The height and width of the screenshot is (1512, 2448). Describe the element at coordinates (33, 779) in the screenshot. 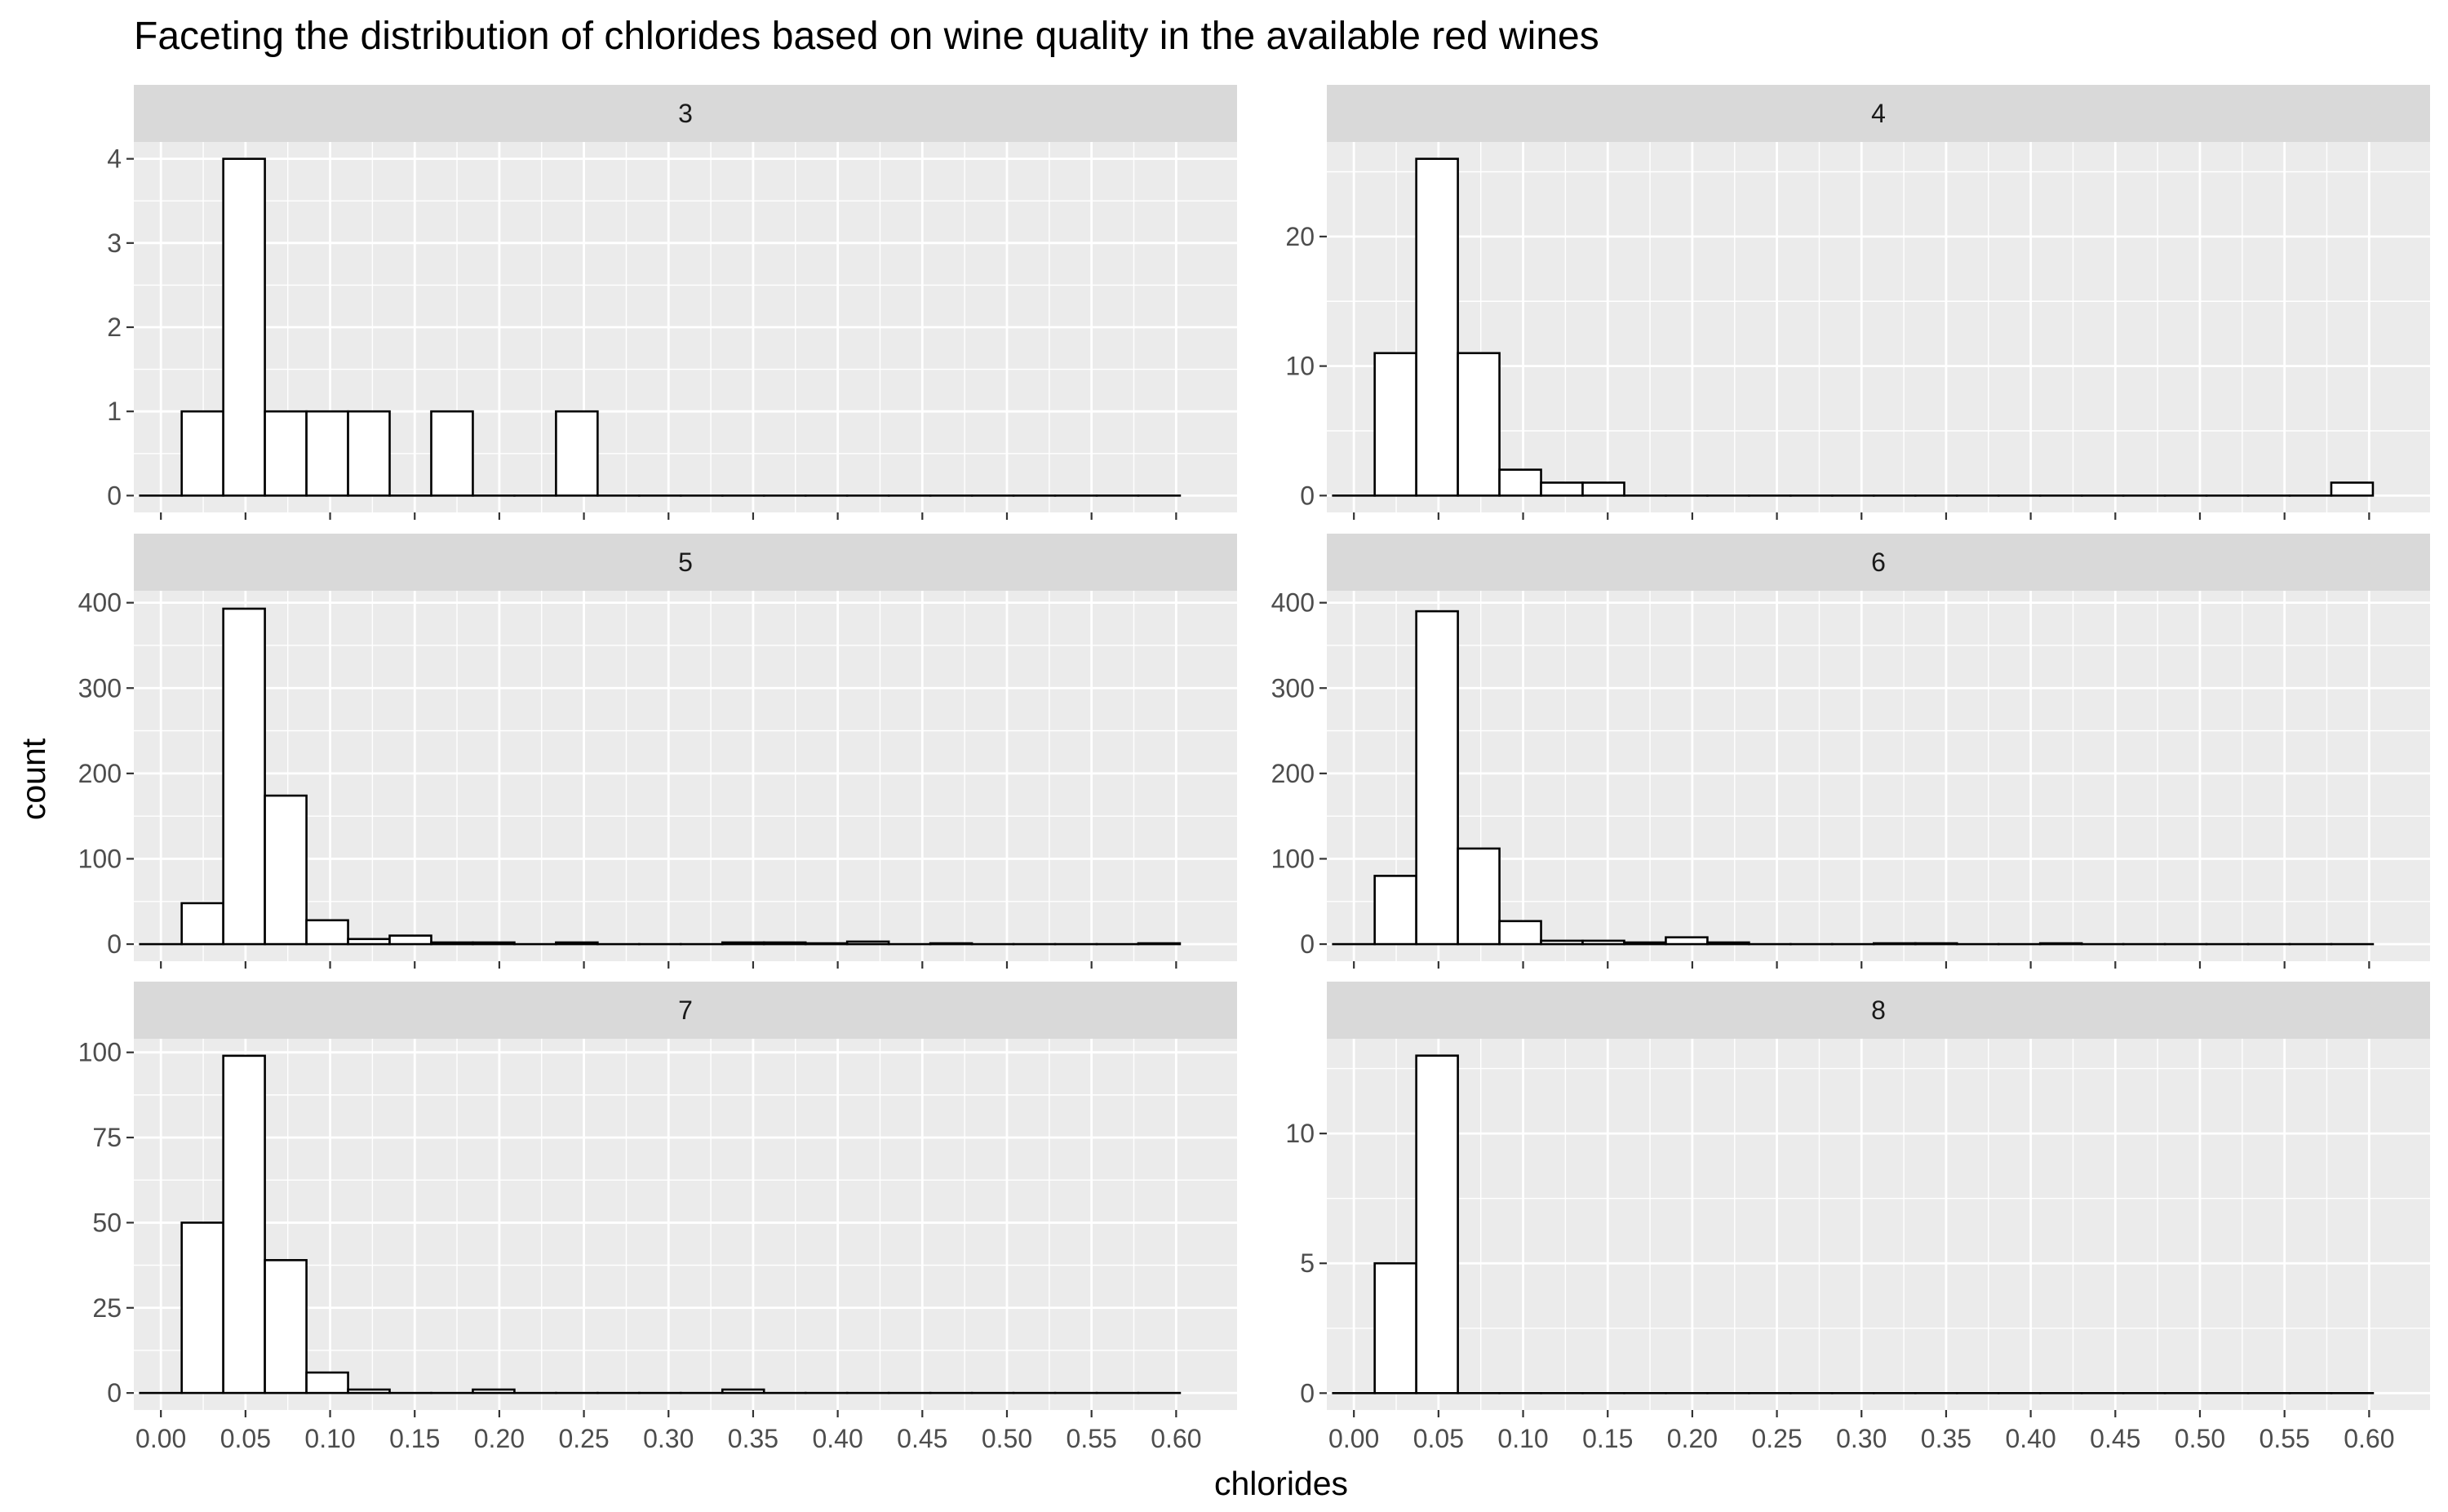

I see `y-axis-title: count` at that location.